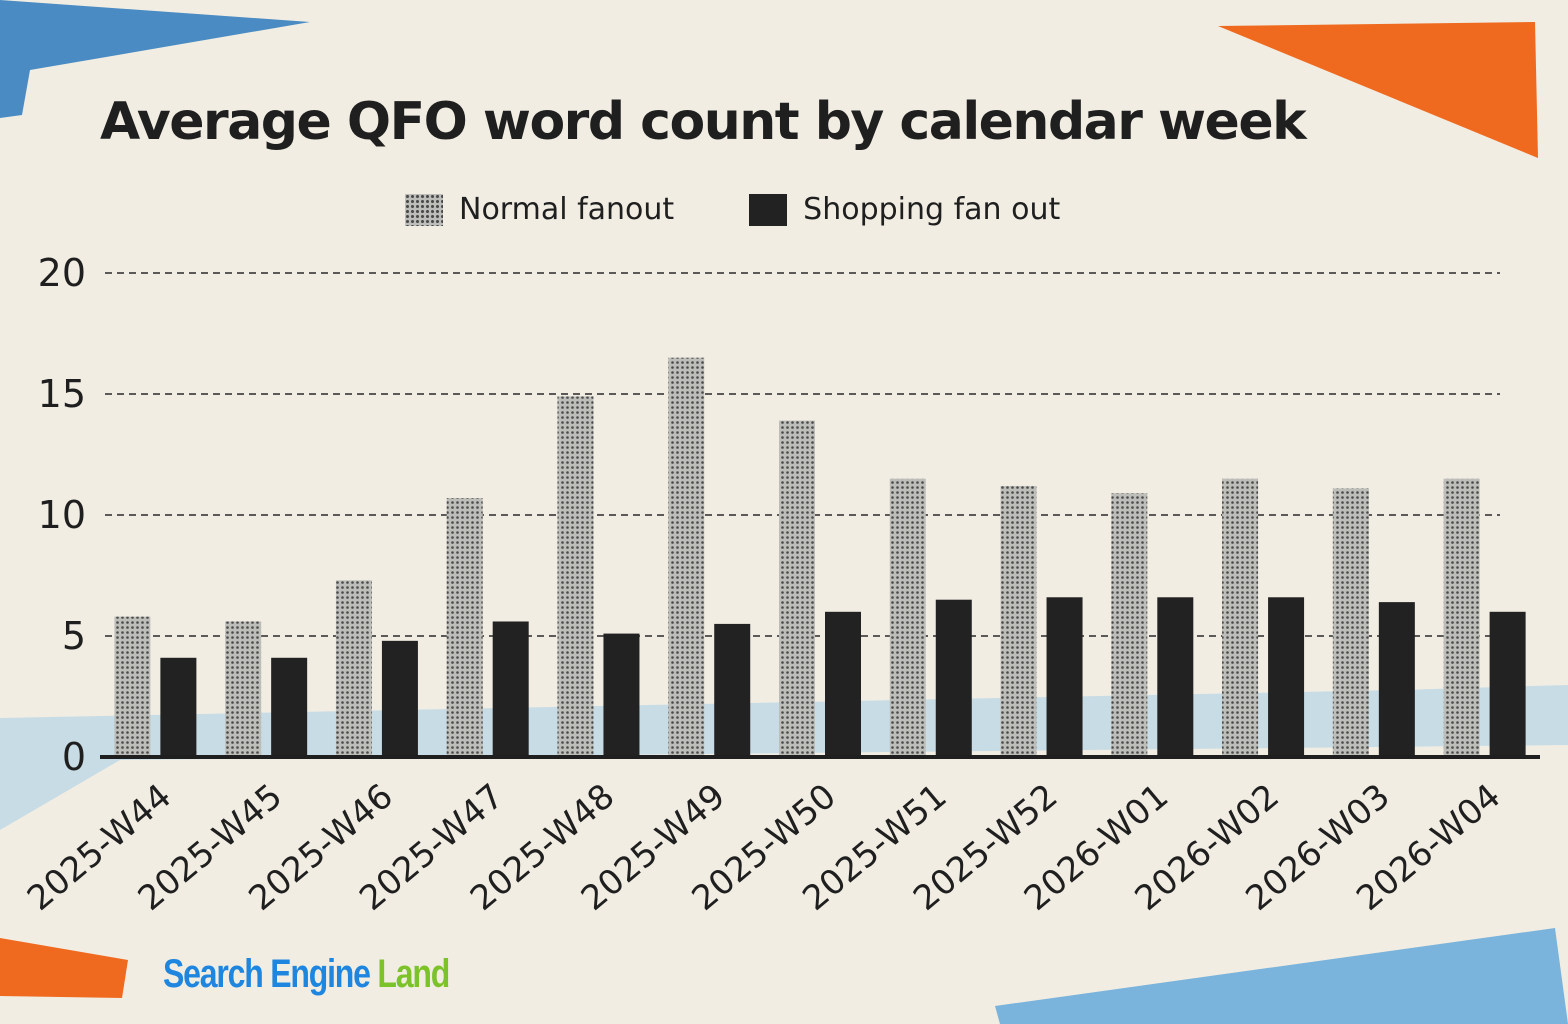  Describe the element at coordinates (797, 588) in the screenshot. I see `bar-normal-fanout-2025-w50` at that location.